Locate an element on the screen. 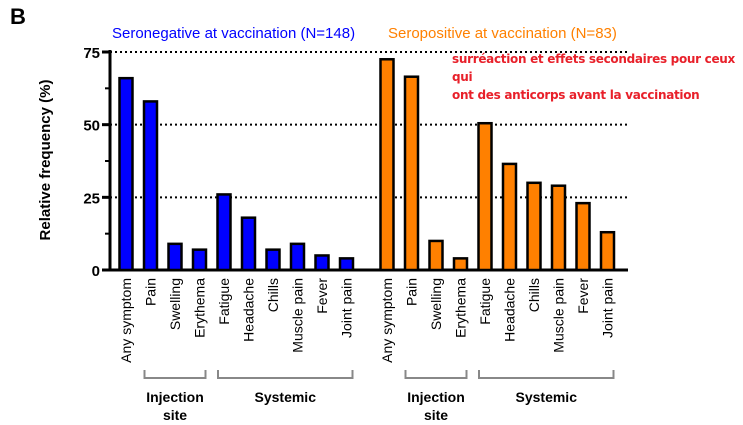 This screenshot has height=425, width=743. series-title: Seronegative at vaccination (N=148) is located at coordinates (233, 33).